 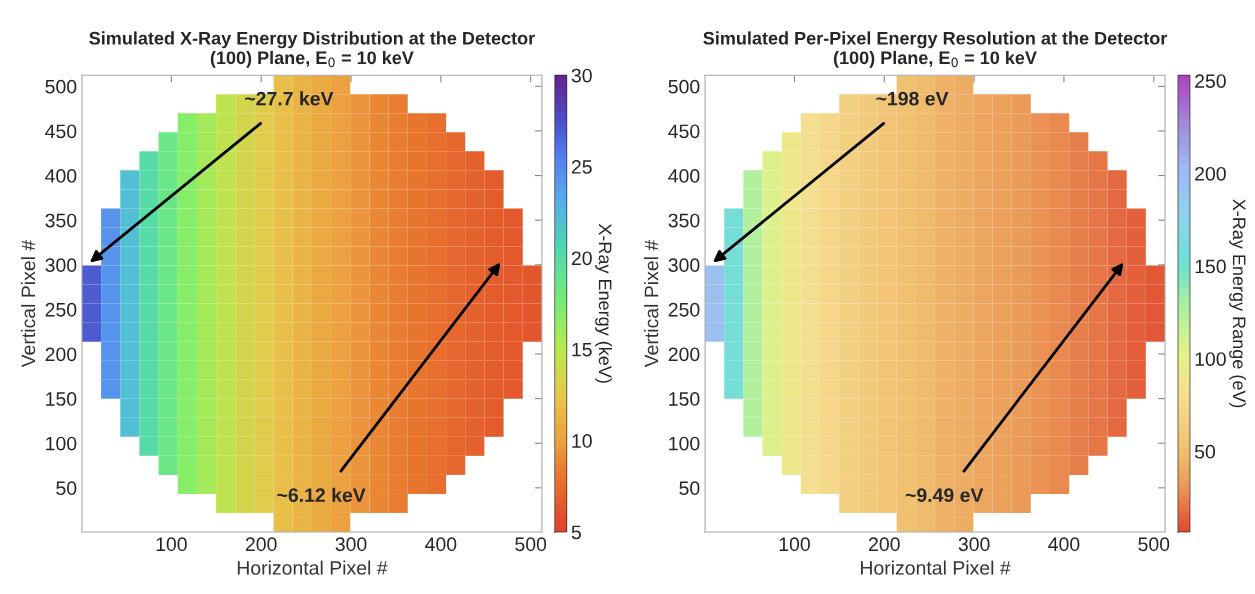 I want to click on annotation: ~6.12 keV, so click(x=321, y=495).